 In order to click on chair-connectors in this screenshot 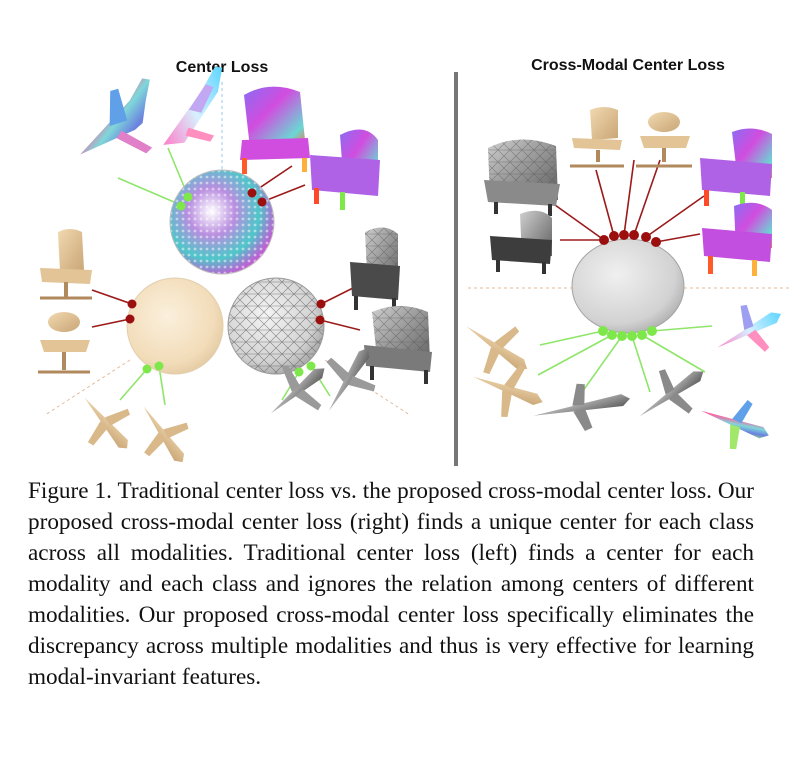, I will do `click(626, 201)`.